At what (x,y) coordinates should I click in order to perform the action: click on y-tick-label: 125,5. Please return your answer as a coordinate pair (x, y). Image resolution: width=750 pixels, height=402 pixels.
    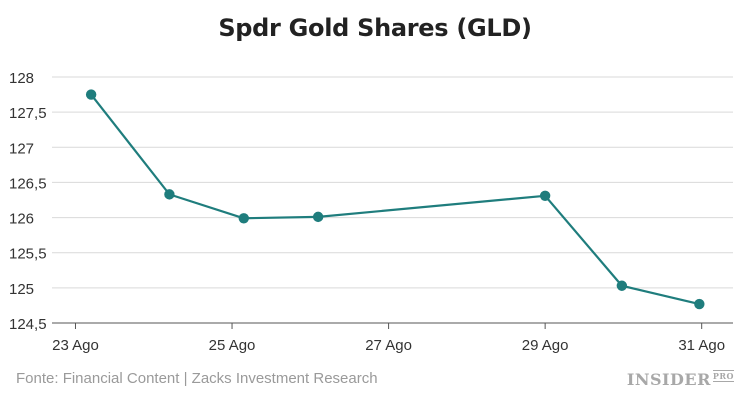
    Looking at the image, I should click on (28, 254).